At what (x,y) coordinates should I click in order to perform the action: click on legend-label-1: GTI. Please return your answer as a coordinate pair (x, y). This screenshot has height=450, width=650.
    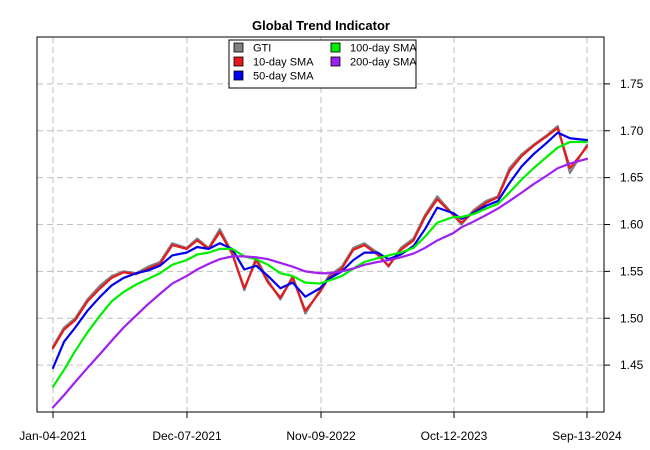
    Looking at the image, I should click on (262, 49).